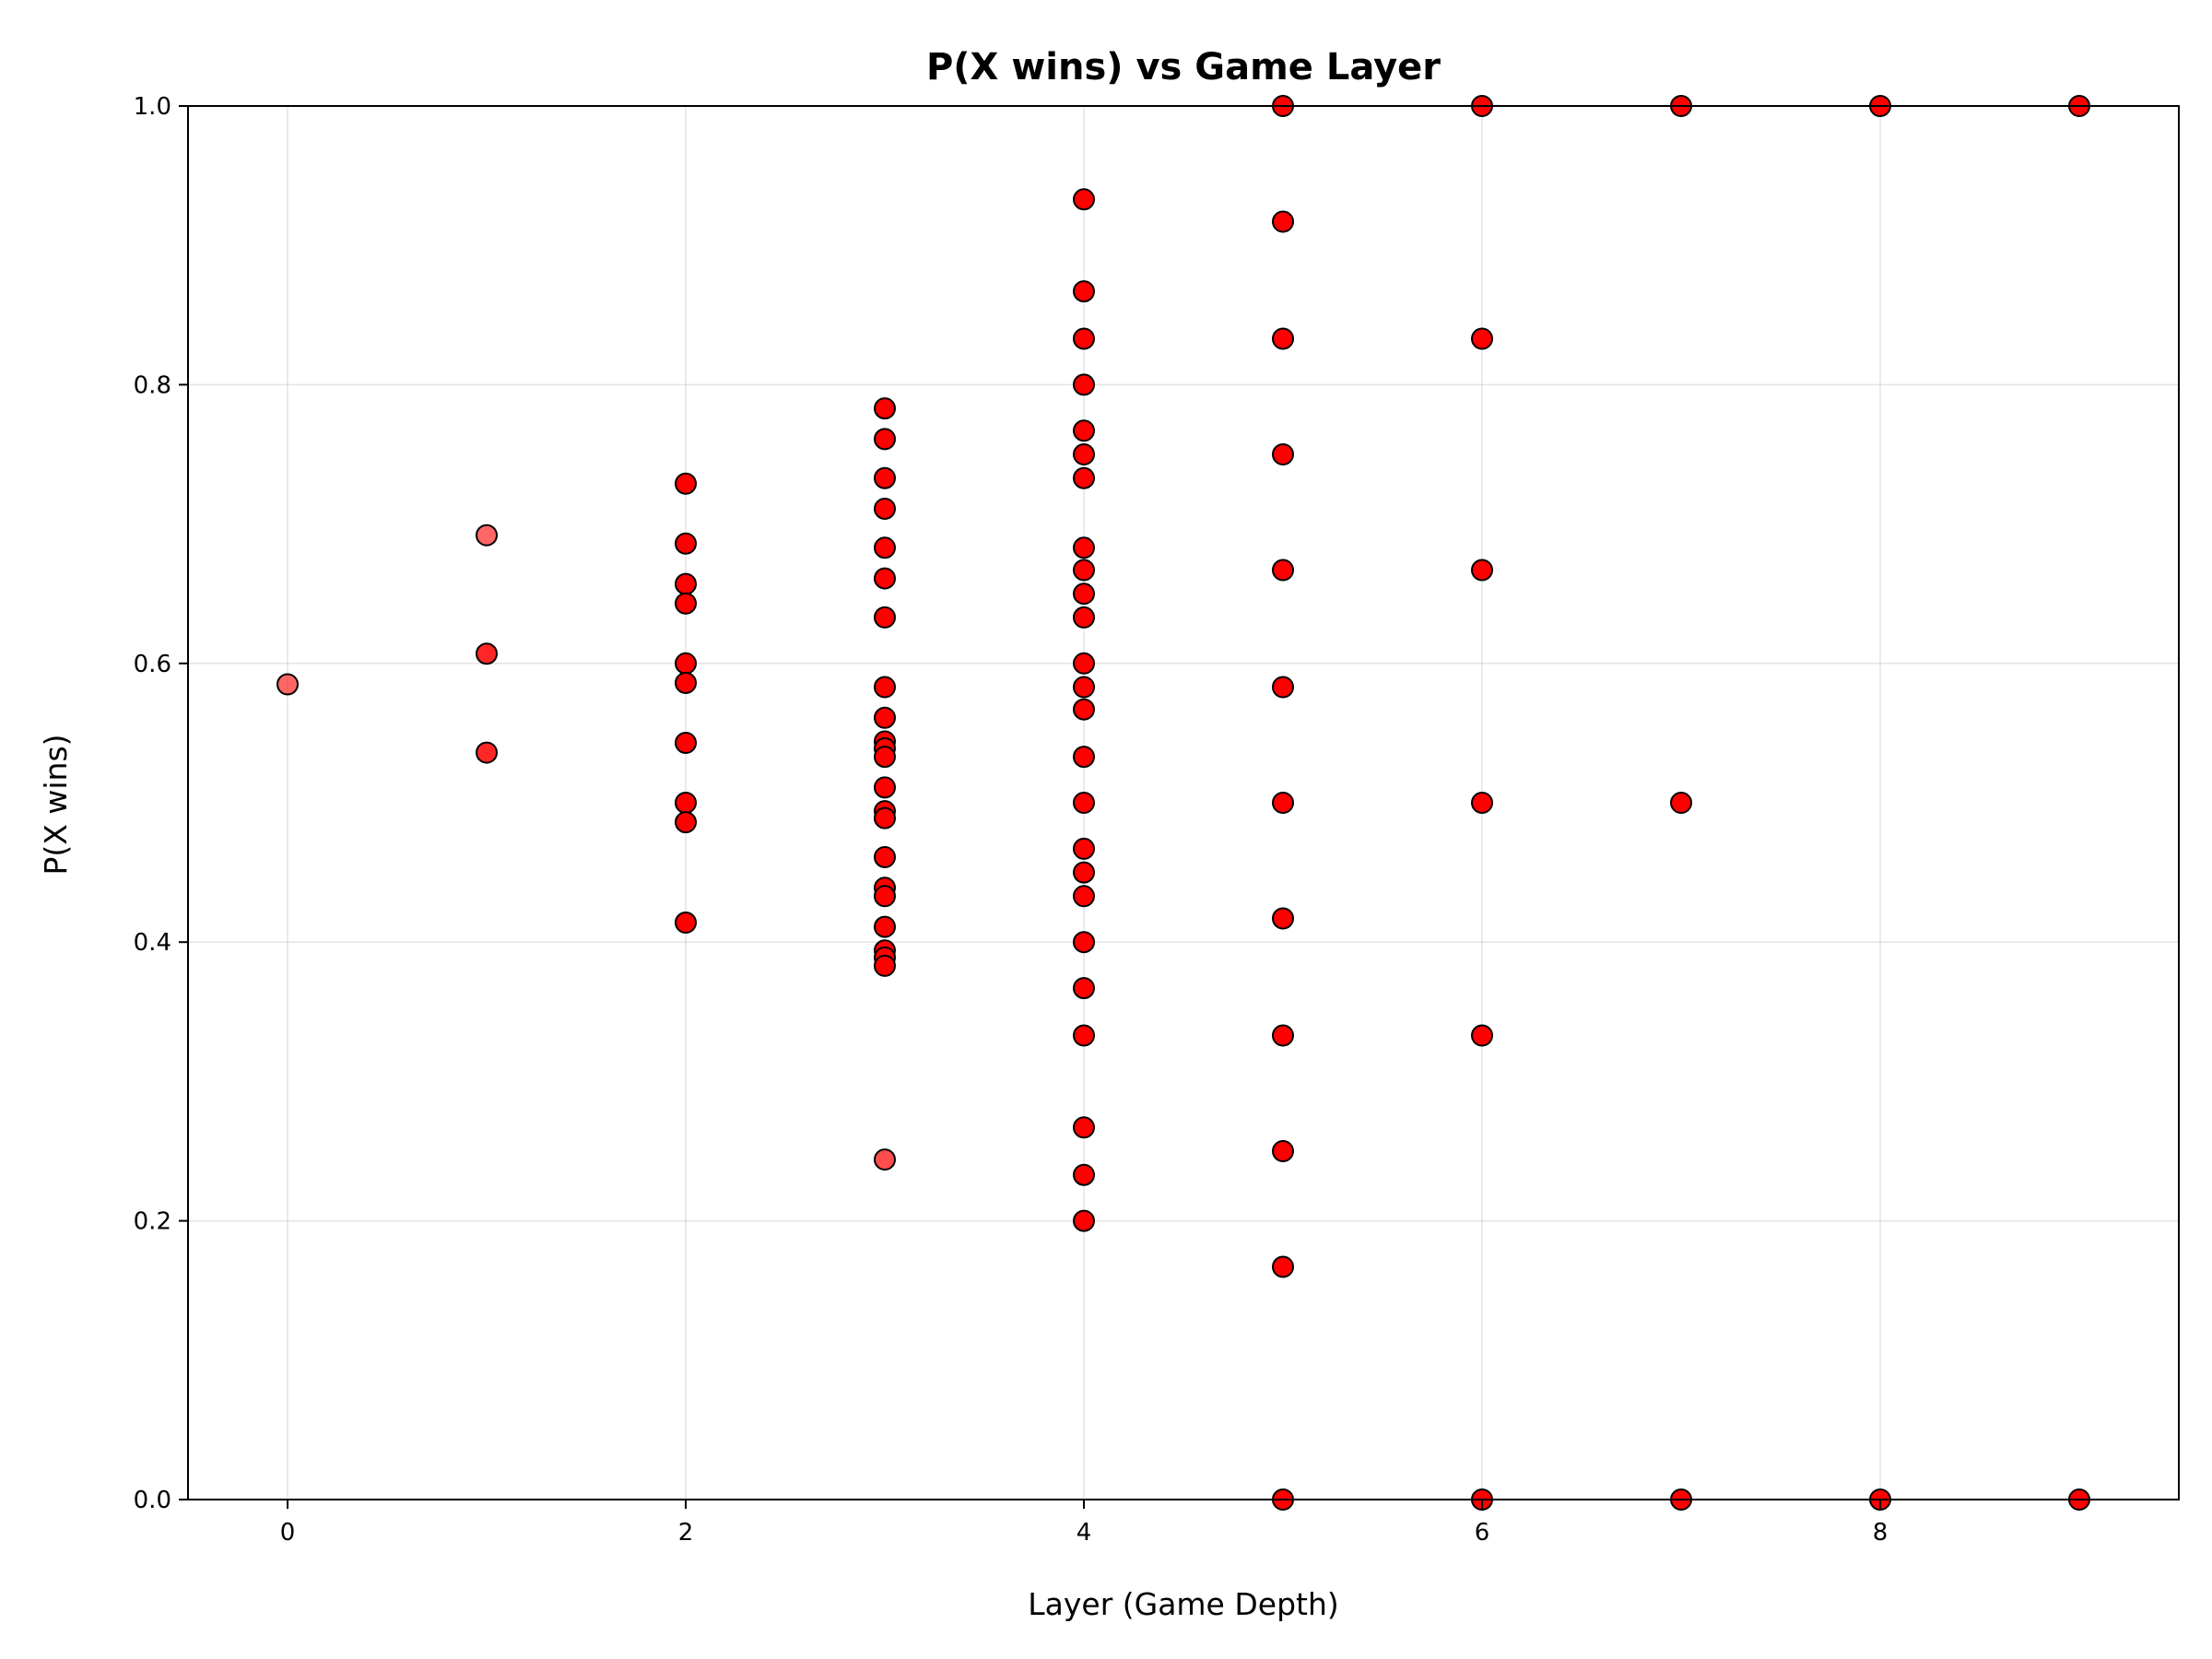 The width and height of the screenshot is (2212, 1659). Describe the element at coordinates (56, 804) in the screenshot. I see `y-axis-label: P(X wins)` at that location.